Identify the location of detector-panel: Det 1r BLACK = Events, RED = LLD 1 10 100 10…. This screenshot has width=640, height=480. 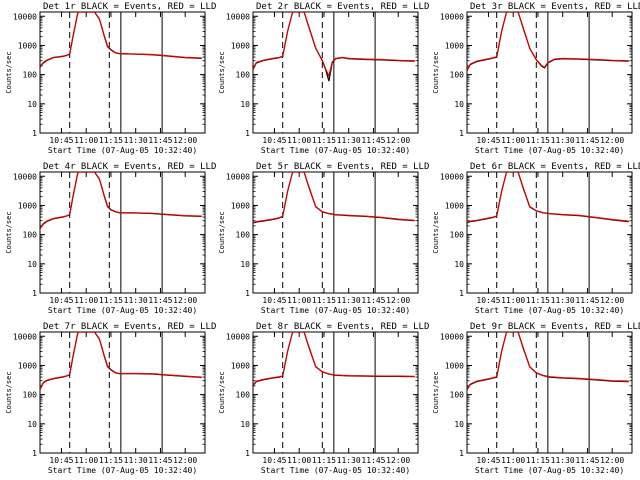
(110, 78).